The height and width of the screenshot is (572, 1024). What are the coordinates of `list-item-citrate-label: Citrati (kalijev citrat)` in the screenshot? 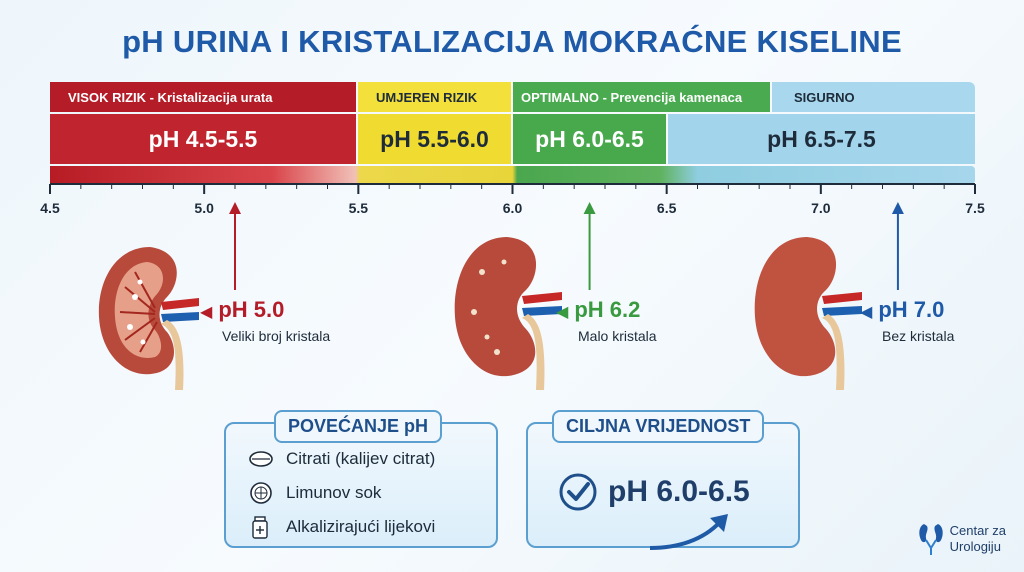 It's located at (361, 458).